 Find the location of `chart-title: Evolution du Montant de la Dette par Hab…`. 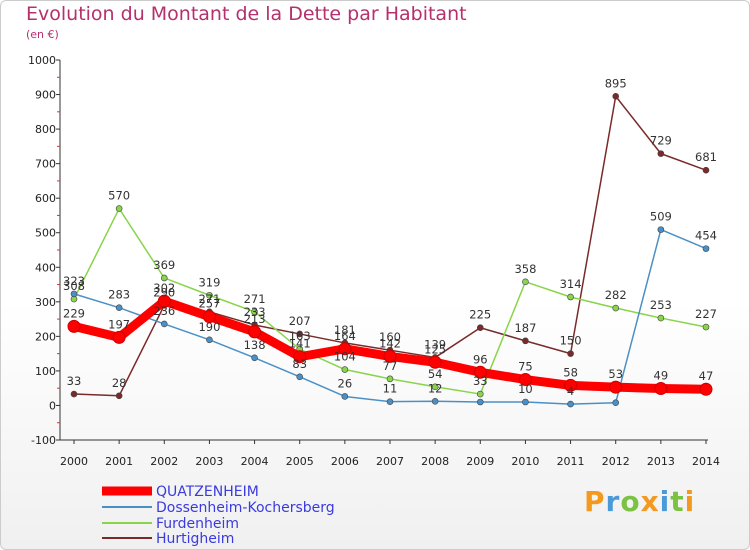

chart-title: Evolution du Montant de la Dette par Hab… is located at coordinates (246, 14).